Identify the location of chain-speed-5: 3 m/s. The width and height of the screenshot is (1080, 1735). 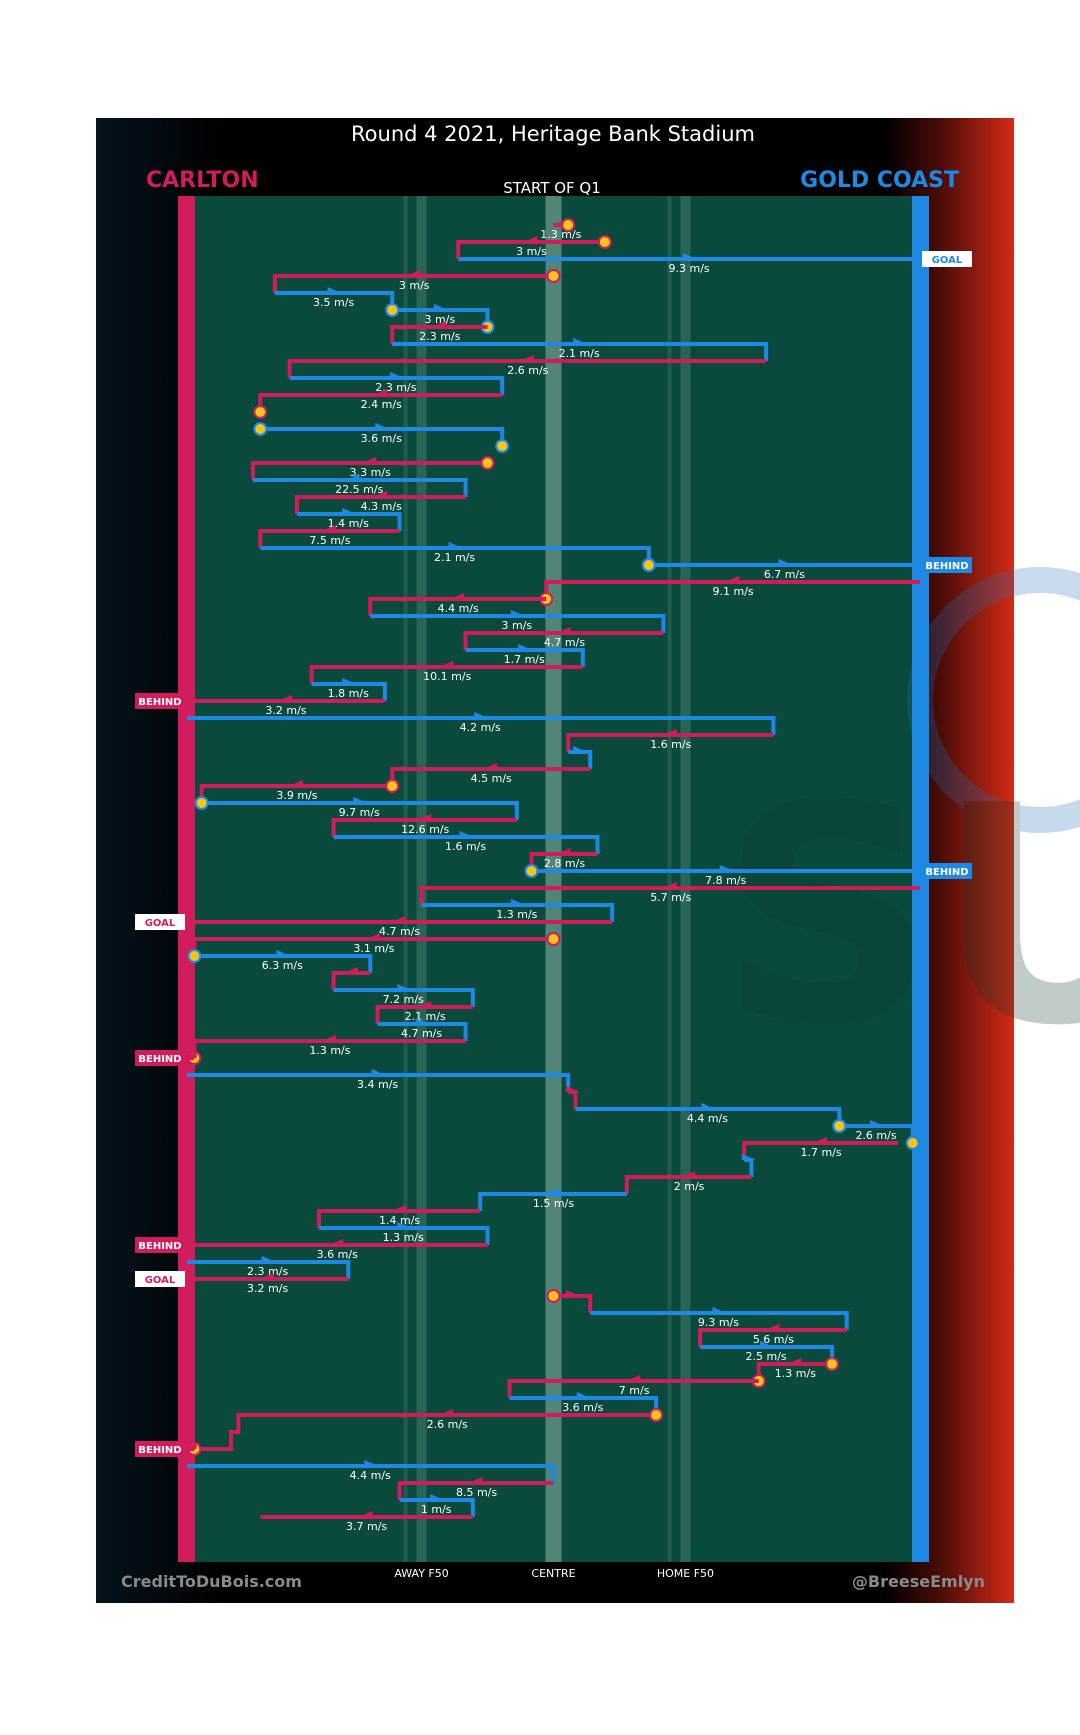
(440, 319).